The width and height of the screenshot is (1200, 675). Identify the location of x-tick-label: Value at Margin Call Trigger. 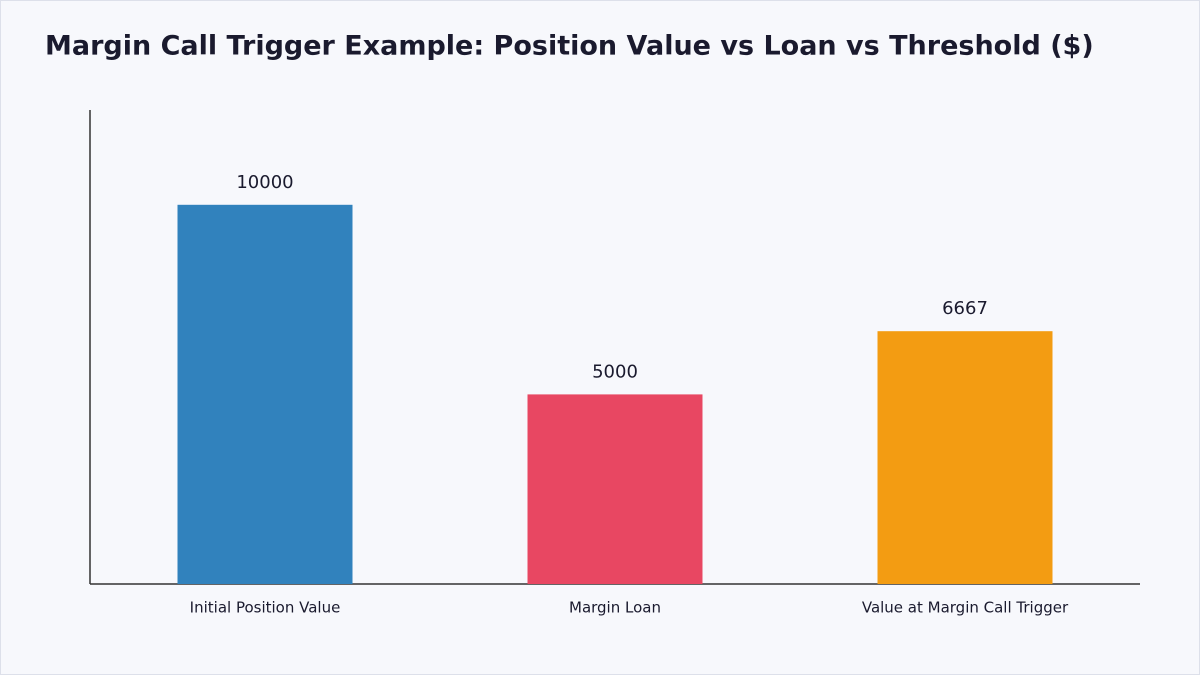
(965, 608).